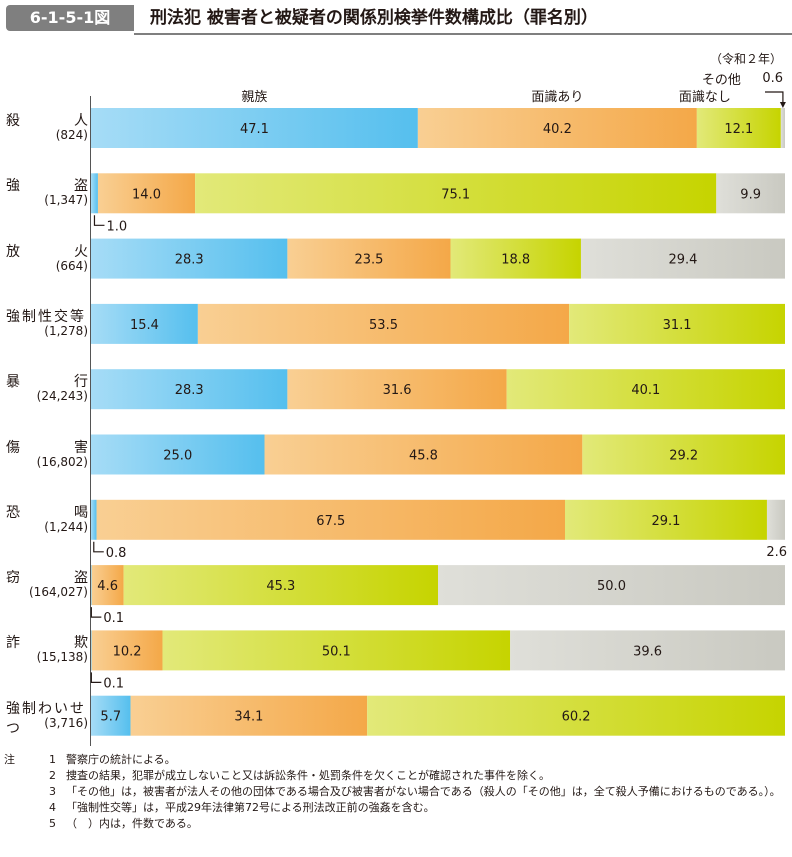  Describe the element at coordinates (47, 578) in the screenshot. I see `category-name: 窃盗` at that location.